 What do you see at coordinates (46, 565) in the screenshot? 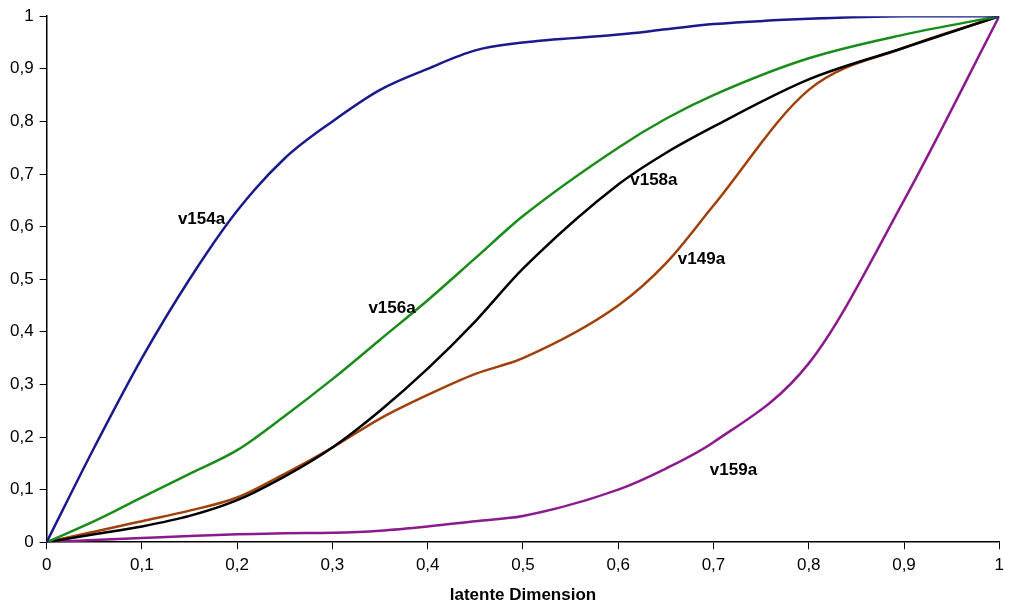
I see `x-tick-label: 0` at bounding box center [46, 565].